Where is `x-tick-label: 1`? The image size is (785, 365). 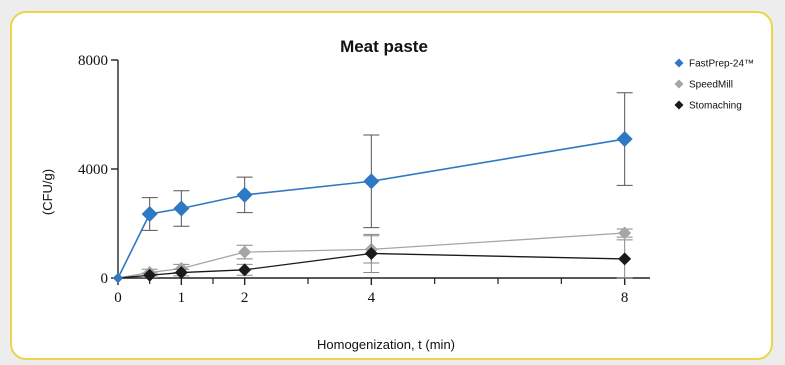 x-tick-label: 1 is located at coordinates (182, 298).